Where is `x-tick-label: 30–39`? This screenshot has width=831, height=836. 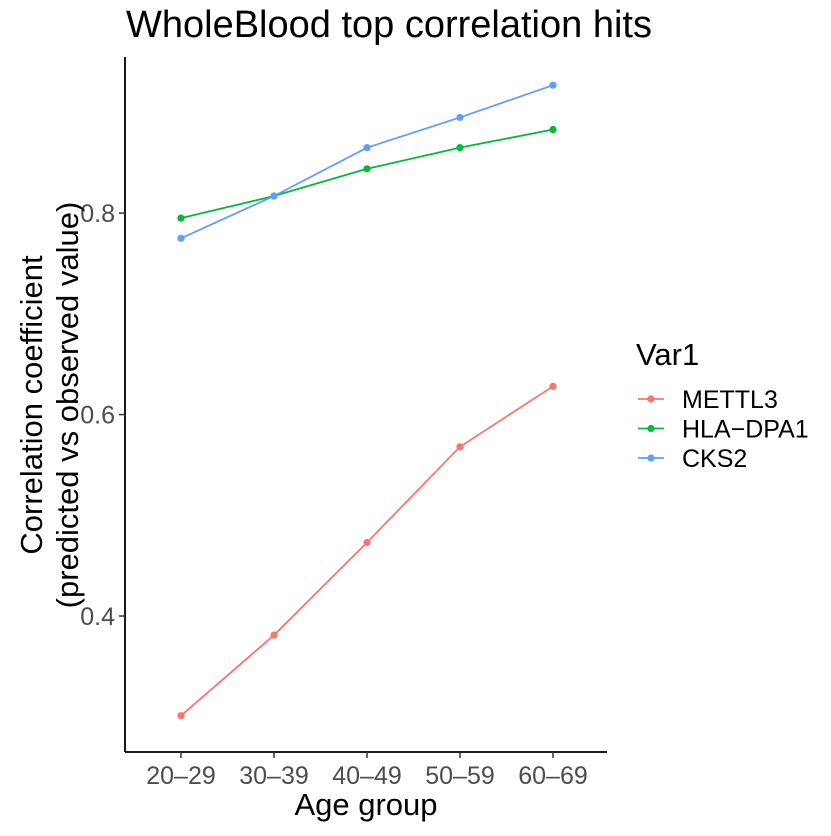
x-tick-label: 30–39 is located at coordinates (274, 776).